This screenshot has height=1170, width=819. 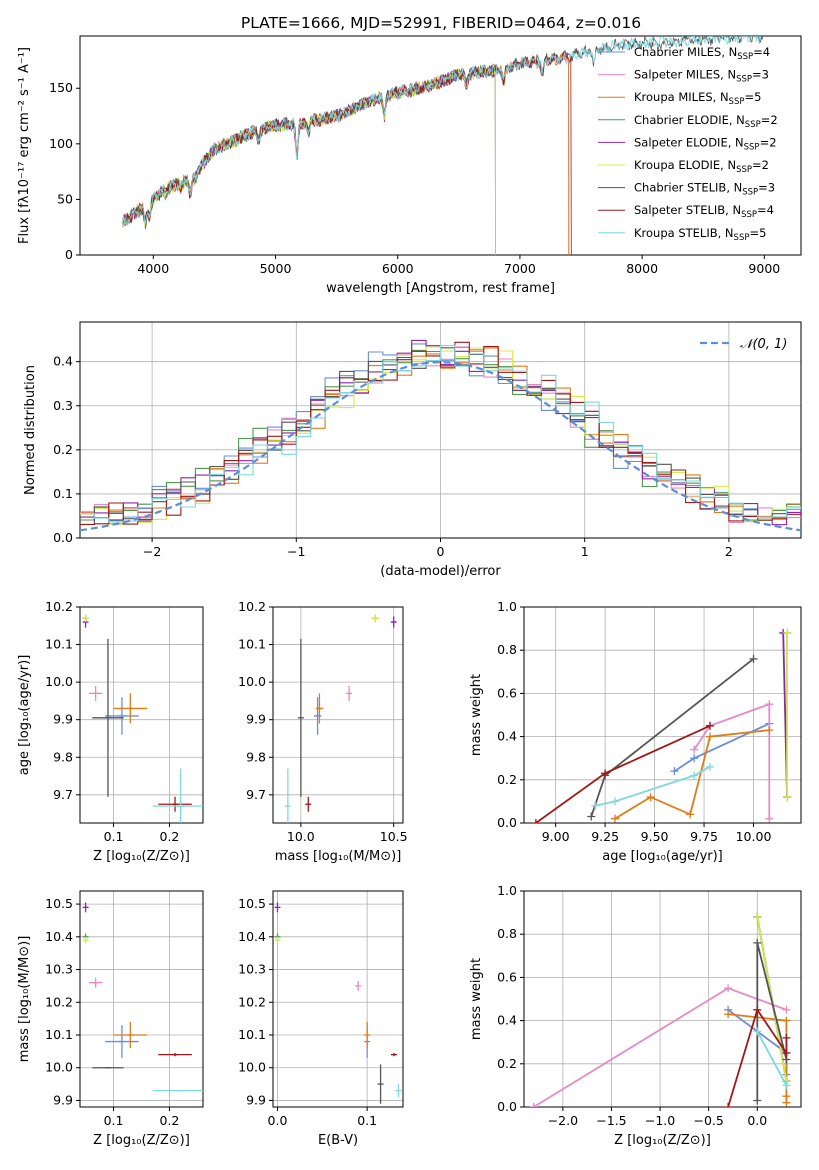 What do you see at coordinates (757, 233) in the screenshot?
I see `legend-count: =5` at bounding box center [757, 233].